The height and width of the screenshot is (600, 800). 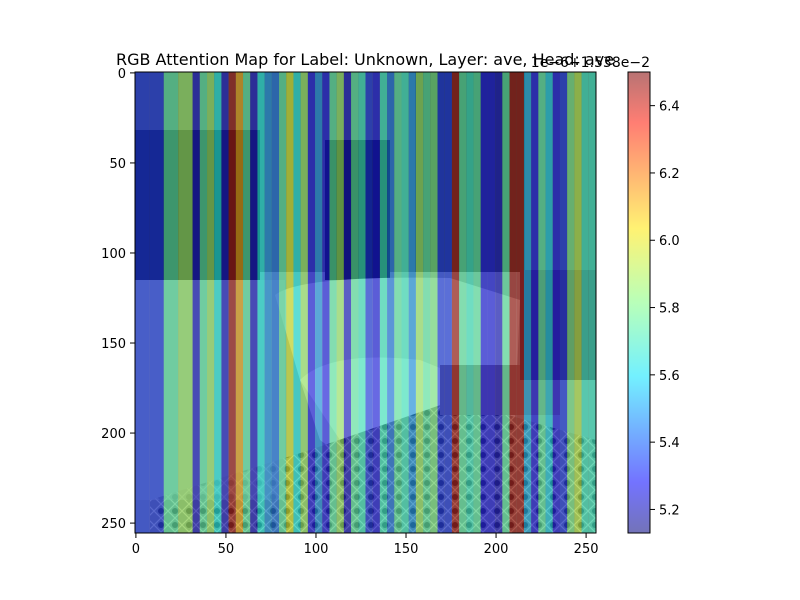 What do you see at coordinates (669, 241) in the screenshot?
I see `colorbar-tick-label: 6.0` at bounding box center [669, 241].